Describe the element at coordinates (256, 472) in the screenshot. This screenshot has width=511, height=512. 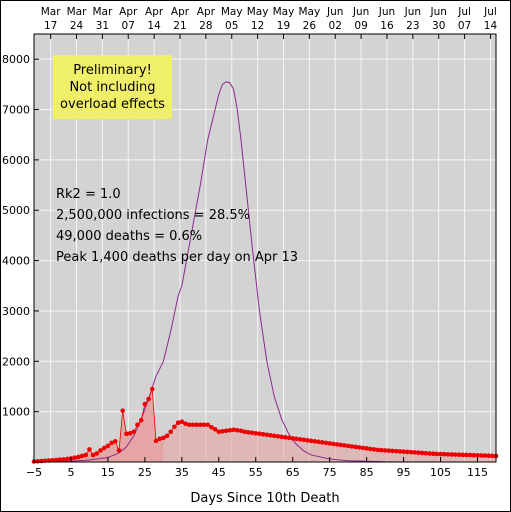
I see `x-tick-label: 55` at that location.